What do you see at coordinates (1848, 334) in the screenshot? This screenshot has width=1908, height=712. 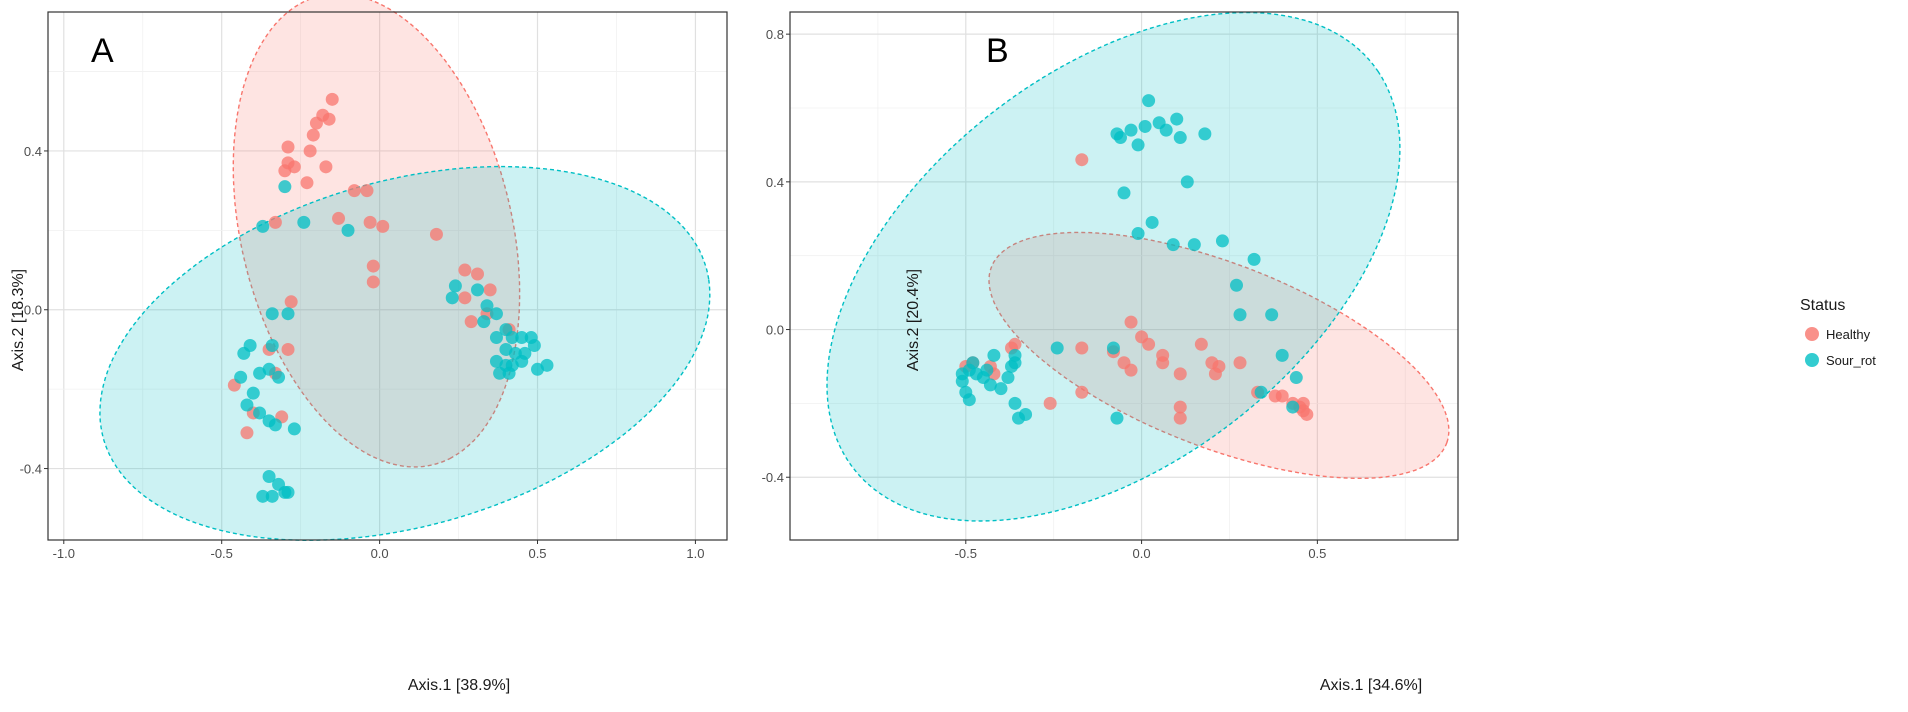 I see `legend-label-healthy: Healthy` at bounding box center [1848, 334].